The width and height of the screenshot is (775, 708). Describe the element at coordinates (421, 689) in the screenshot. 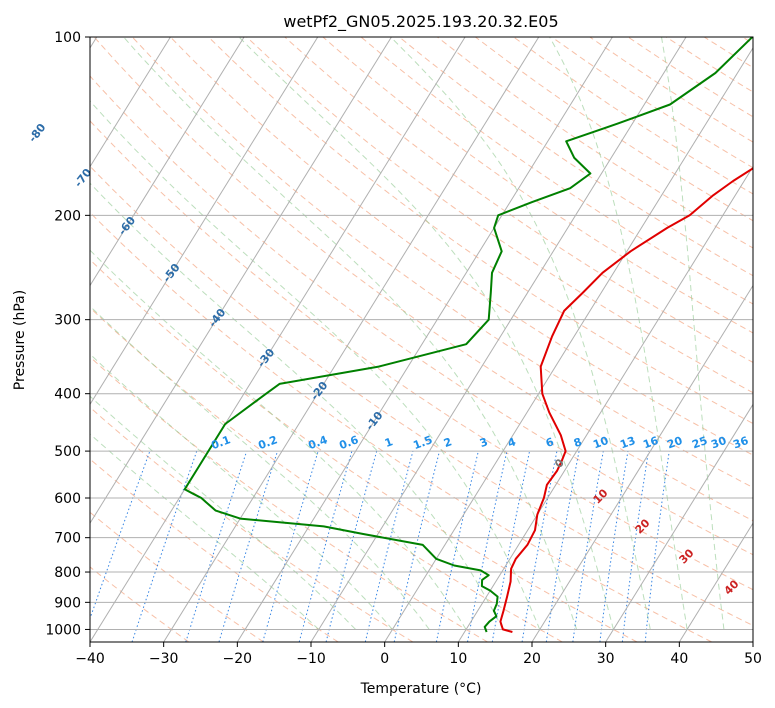

I see `x-axis-label: Temperature (°C)` at that location.